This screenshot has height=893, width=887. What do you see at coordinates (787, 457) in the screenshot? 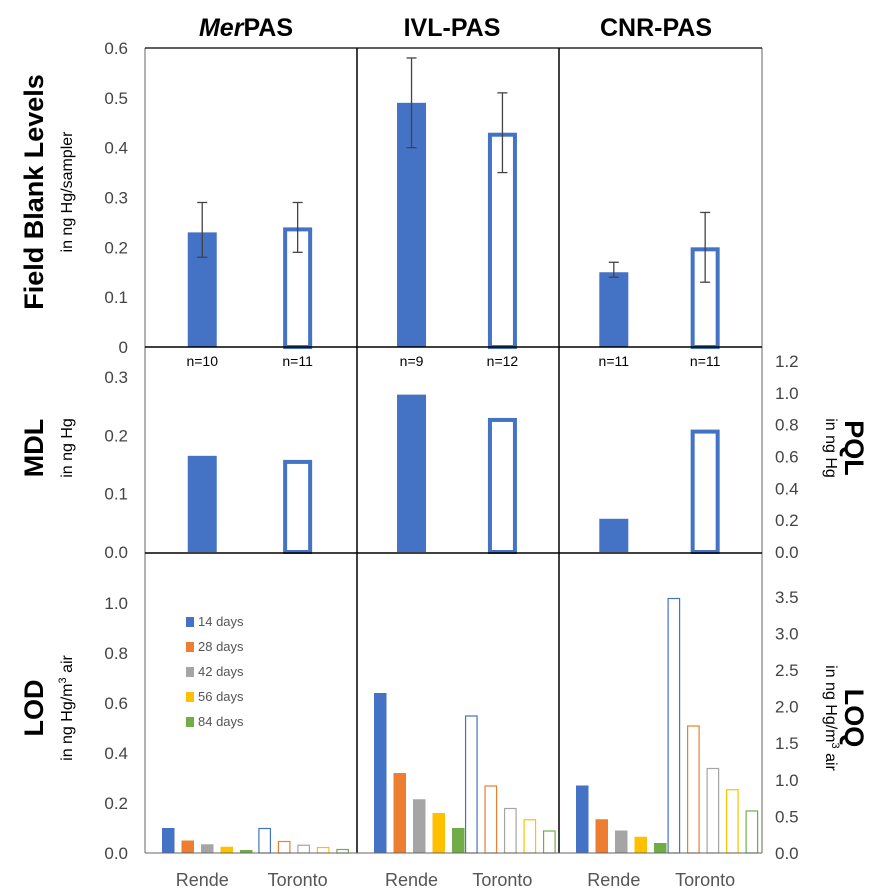
I see `y2-tick-label: 0.6` at bounding box center [787, 457].